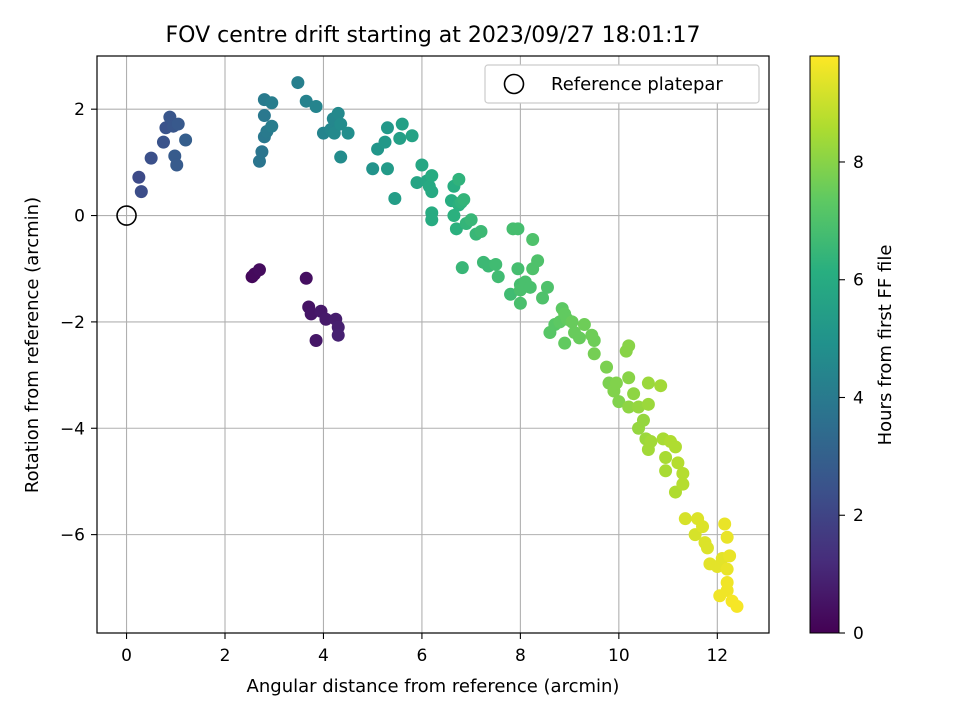 The width and height of the screenshot is (960, 720). What do you see at coordinates (79, 110) in the screenshot?
I see `y-tick-label: 2` at bounding box center [79, 110].